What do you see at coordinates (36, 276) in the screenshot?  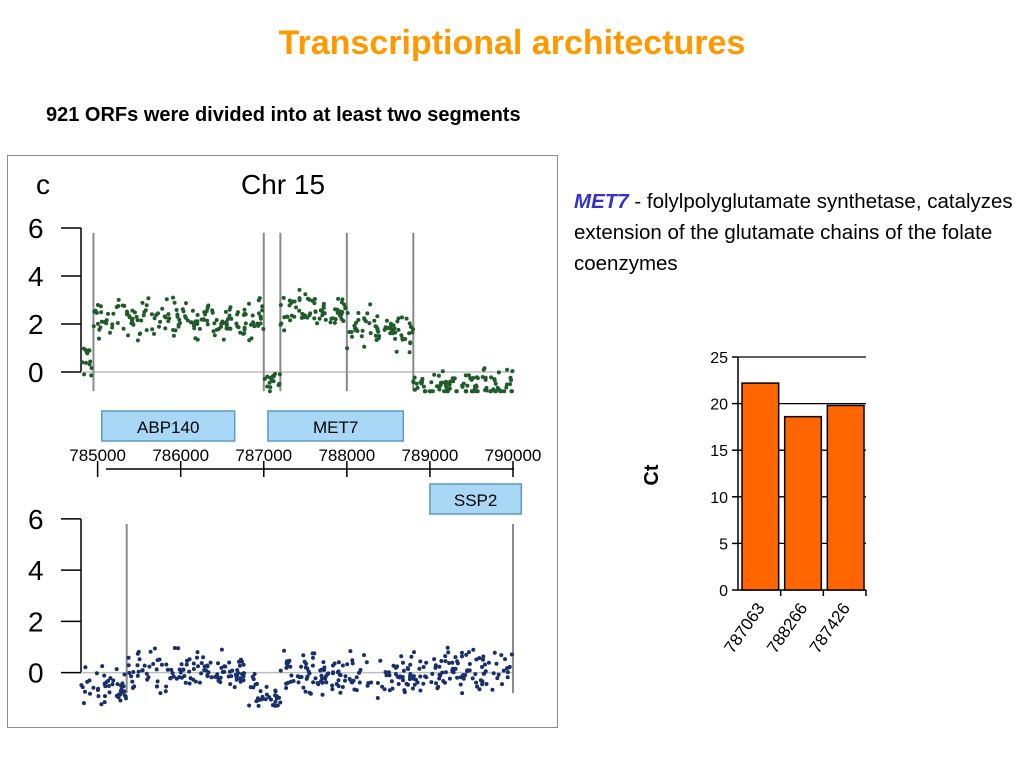 I see `y-tick-label-top-4: 4` at bounding box center [36, 276].